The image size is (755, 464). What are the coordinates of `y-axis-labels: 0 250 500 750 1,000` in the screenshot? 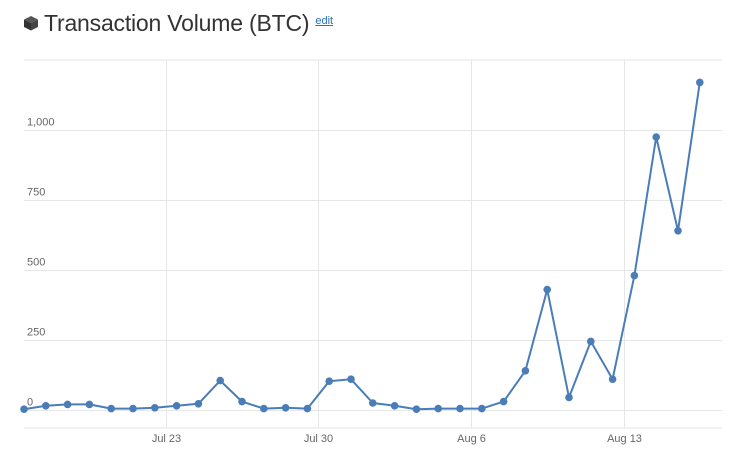 It's located at (41, 263).